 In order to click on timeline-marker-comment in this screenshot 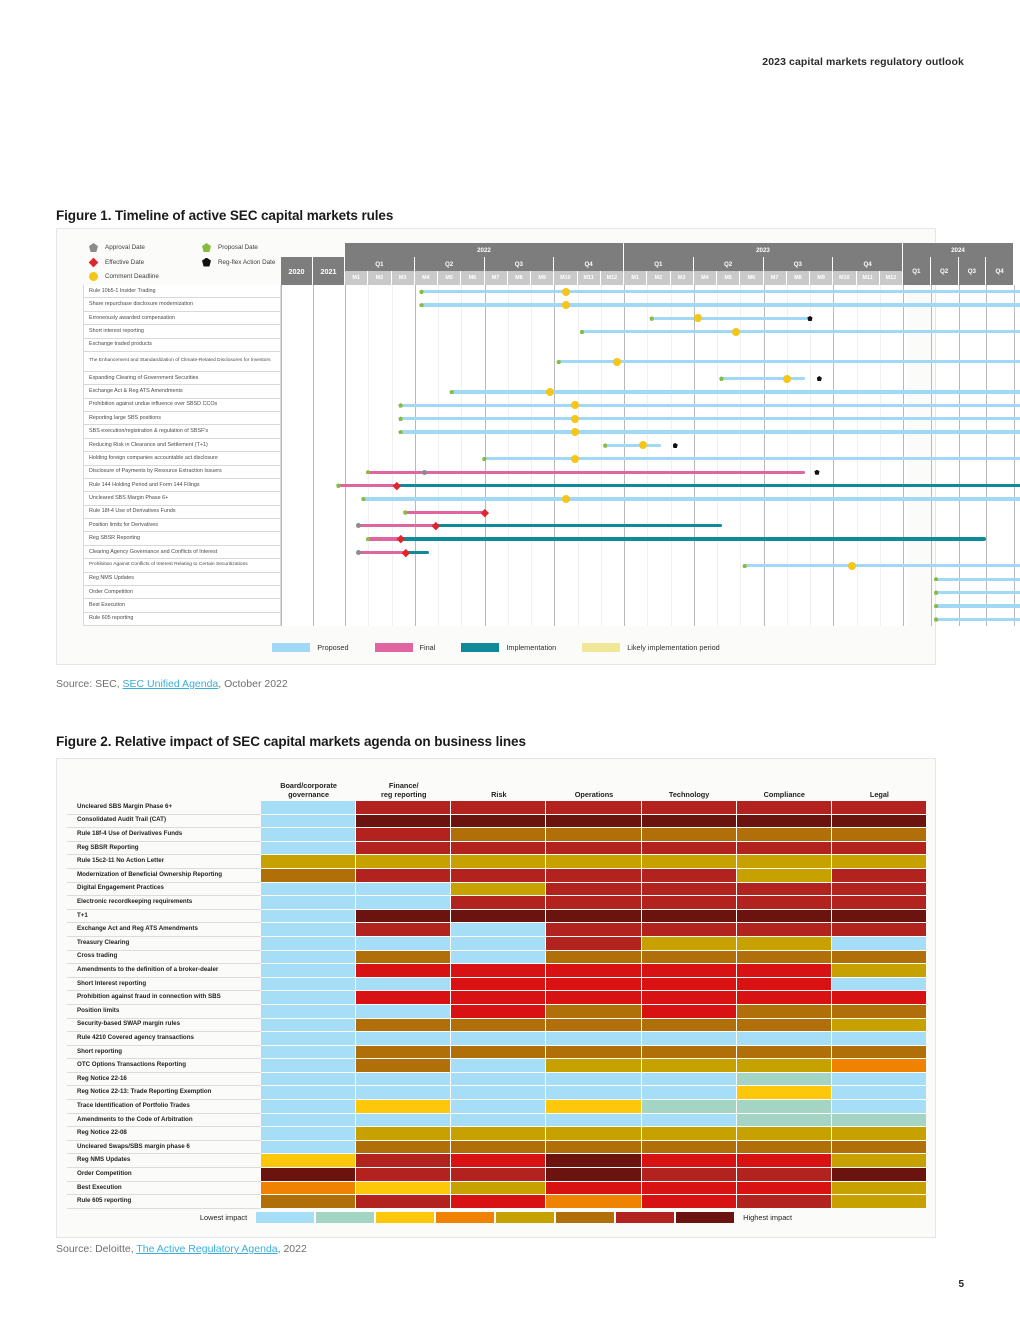, I will do `click(642, 445)`.